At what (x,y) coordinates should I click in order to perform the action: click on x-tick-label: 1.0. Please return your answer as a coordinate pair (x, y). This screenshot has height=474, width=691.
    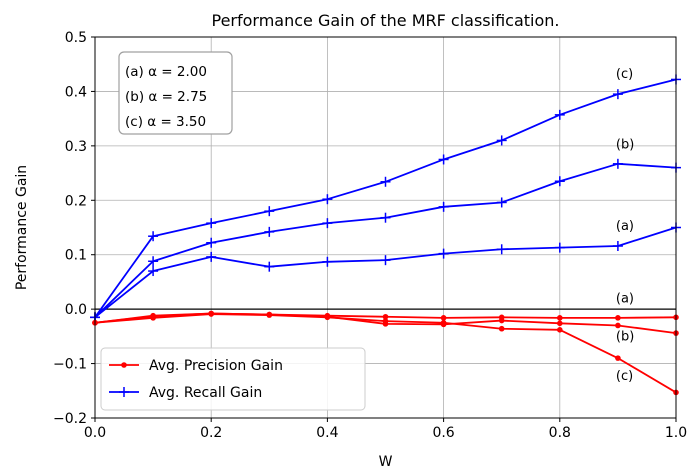
    Looking at the image, I should click on (676, 433).